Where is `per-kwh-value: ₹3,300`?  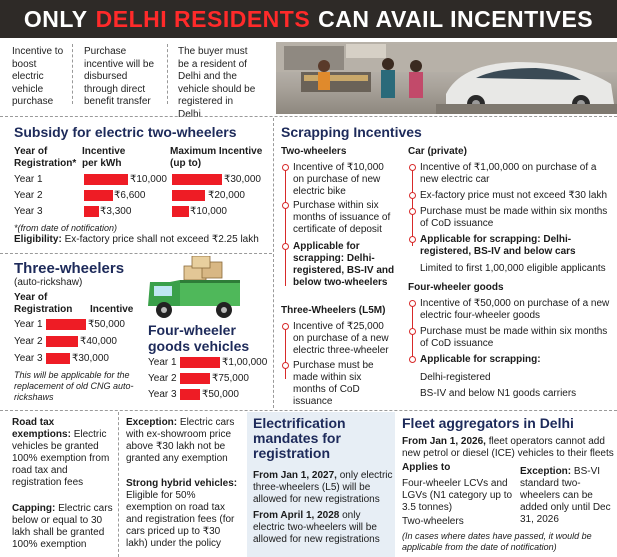
per-kwh-value: ₹3,300 is located at coordinates (116, 211).